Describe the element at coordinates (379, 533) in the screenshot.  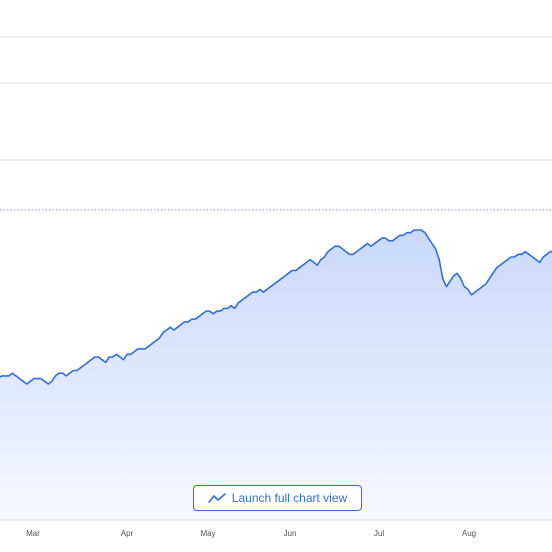
I see `x-tick-label: Jul` at that location.